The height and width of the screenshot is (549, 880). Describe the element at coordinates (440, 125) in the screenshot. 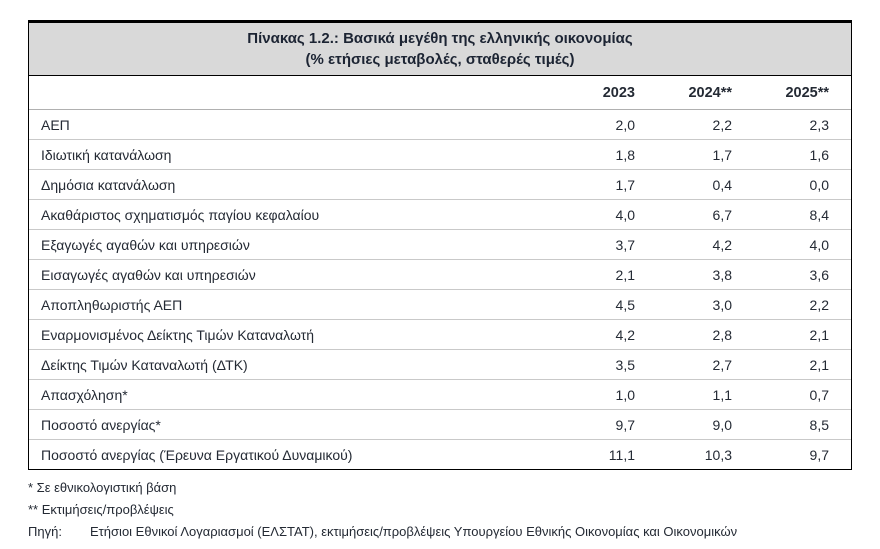

I see `table-row: ΑΕΠ 2,0 2,2 2,3` at that location.